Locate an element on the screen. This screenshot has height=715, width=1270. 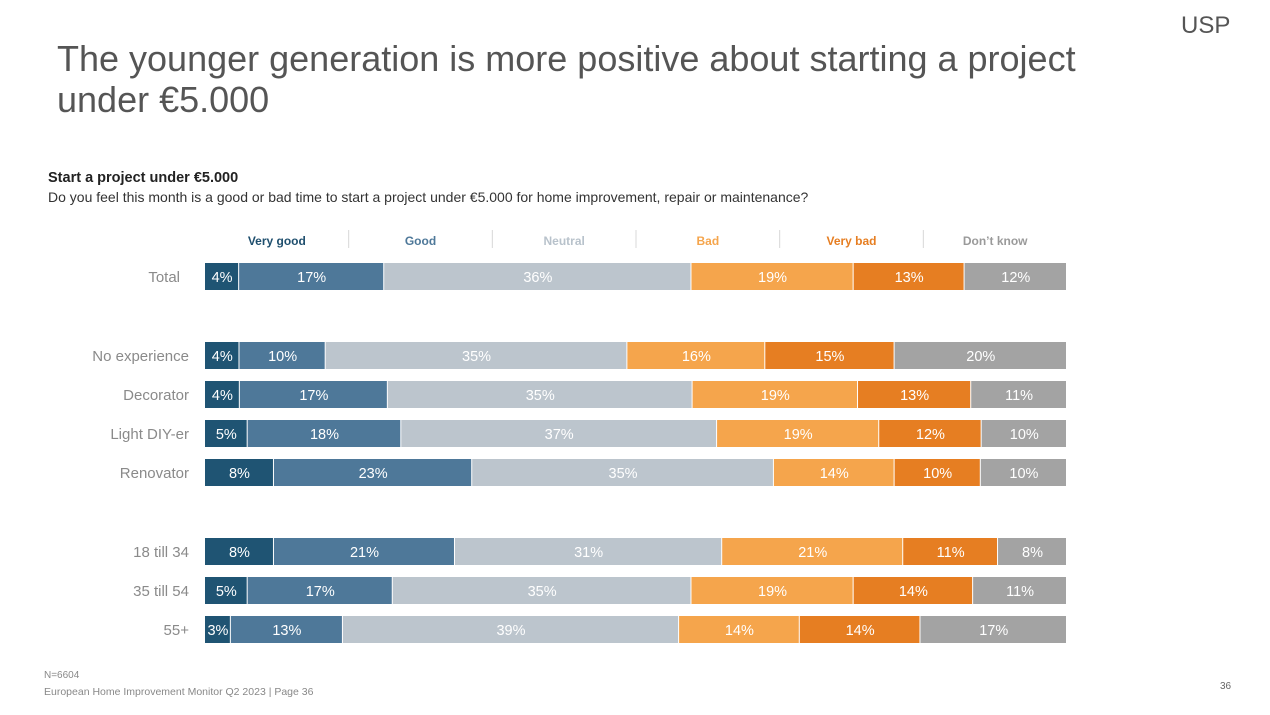
data-label-light-diy-er-very-good: 5% is located at coordinates (226, 435).